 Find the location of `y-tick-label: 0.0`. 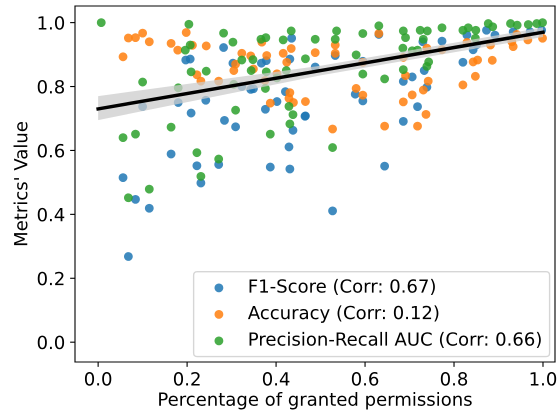

y-tick-label: 0.0 is located at coordinates (51, 343).